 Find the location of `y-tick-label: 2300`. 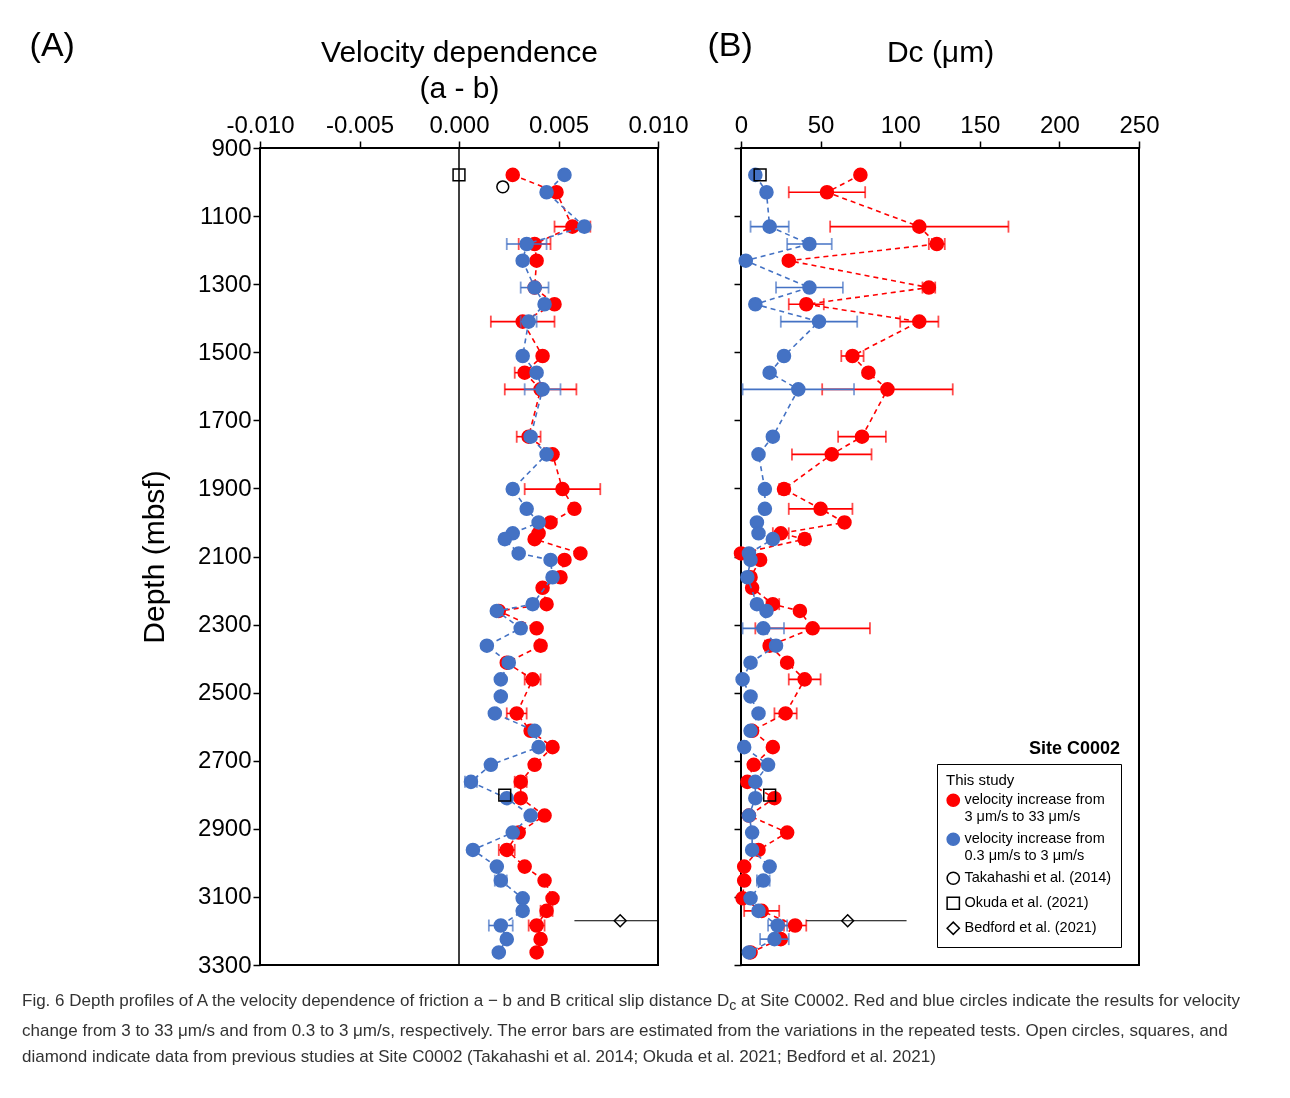

y-tick-label: 2300 is located at coordinates (225, 624).